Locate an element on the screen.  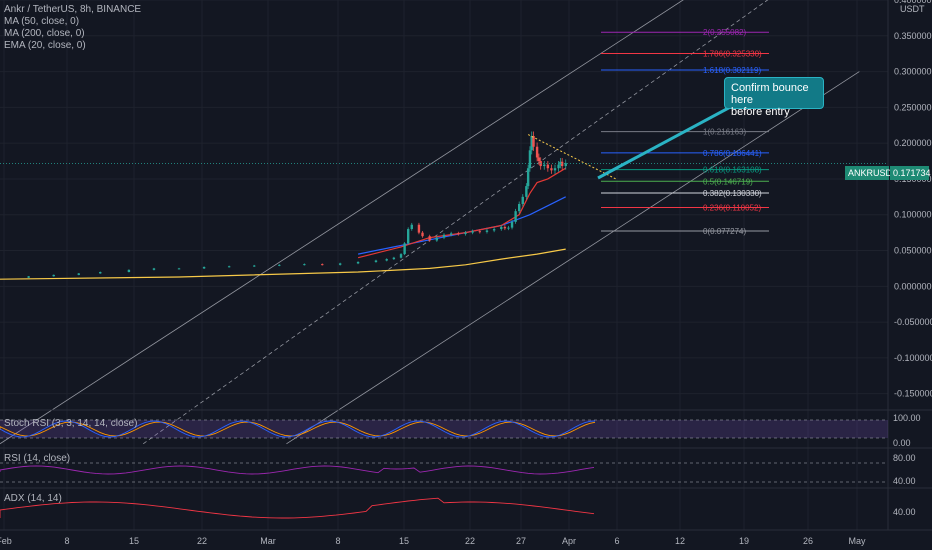
x-tick-label: 19 is located at coordinates (744, 541).